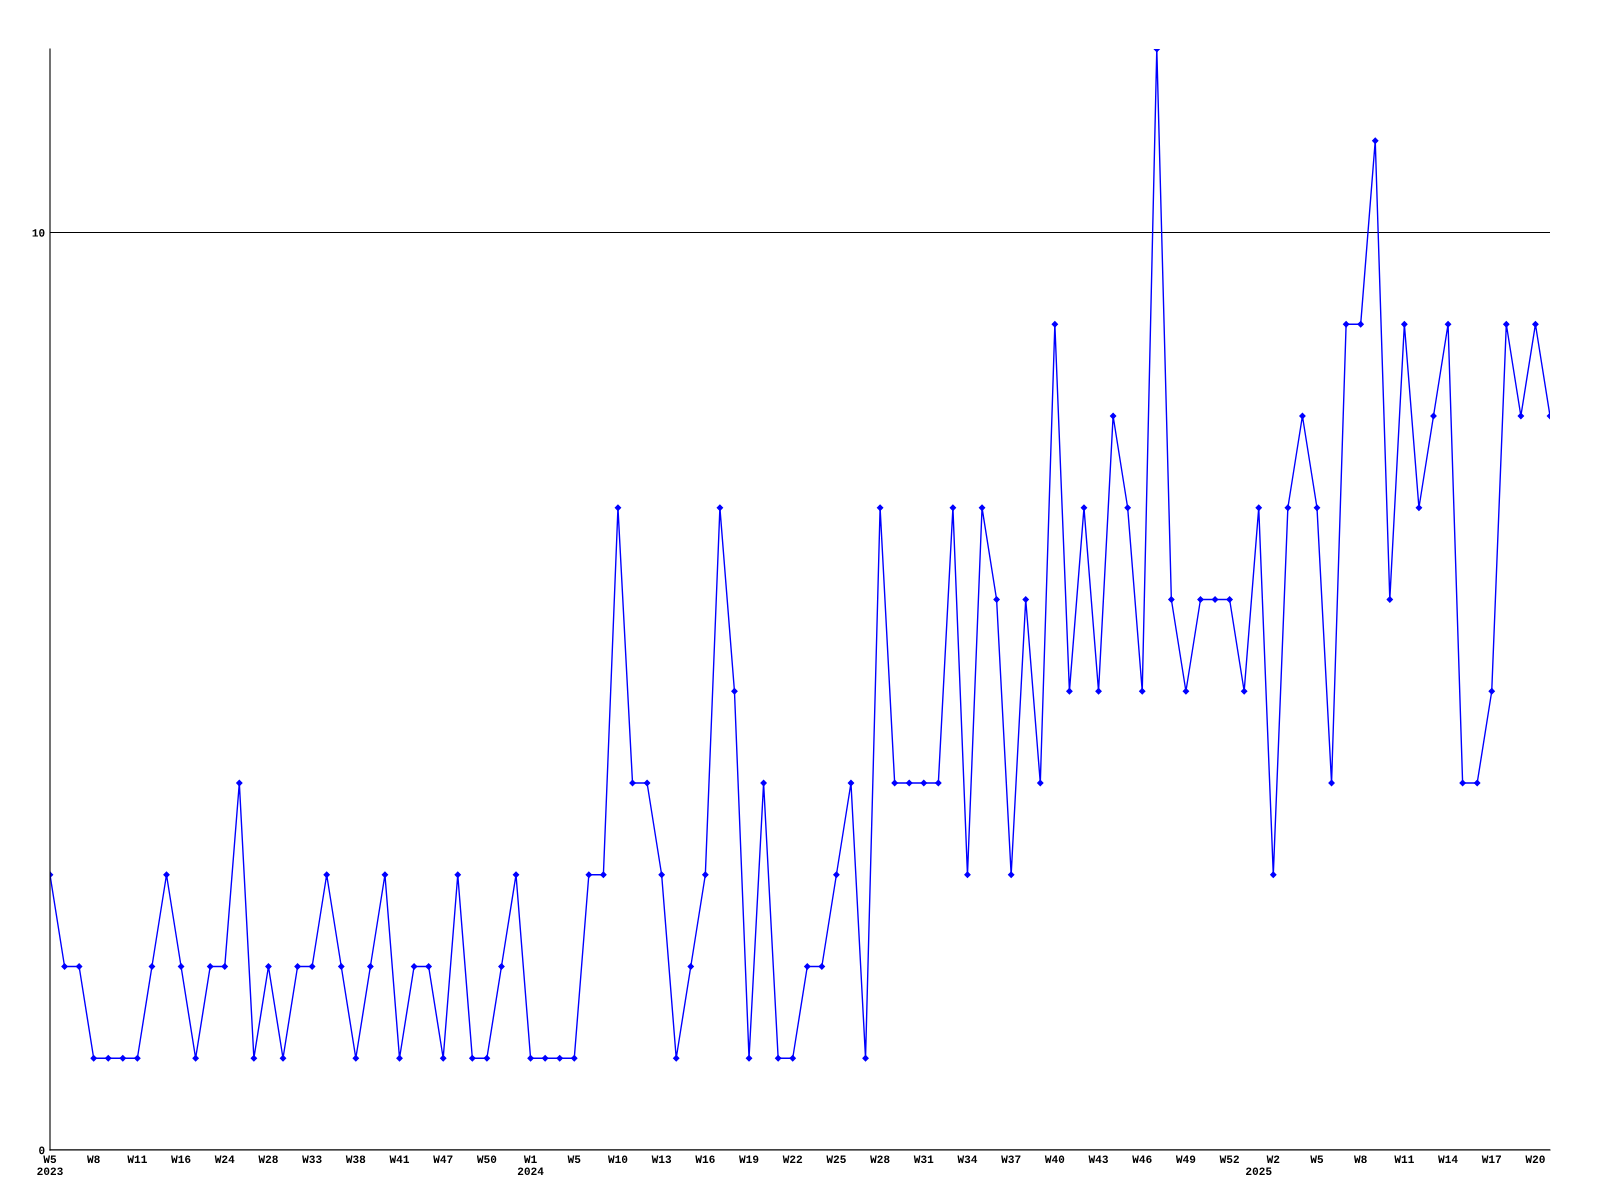 The width and height of the screenshot is (1600, 1200). What do you see at coordinates (836, 1159) in the screenshot?
I see `x-tick-label: W25` at bounding box center [836, 1159].